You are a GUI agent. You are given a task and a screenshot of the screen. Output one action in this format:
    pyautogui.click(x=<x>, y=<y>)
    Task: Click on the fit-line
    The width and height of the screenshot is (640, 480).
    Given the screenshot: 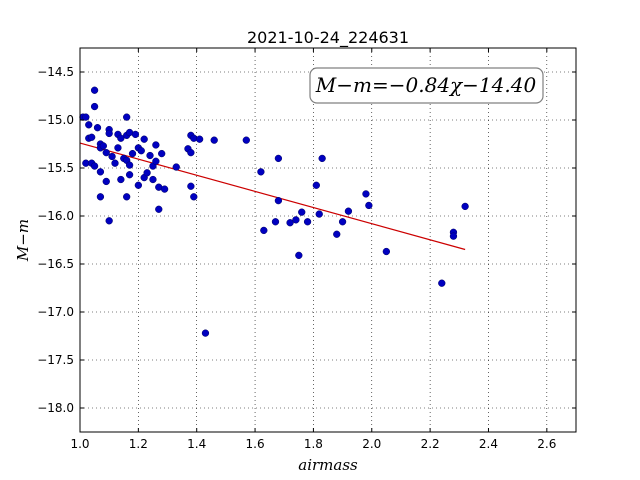 What is the action you would take?
    pyautogui.click(x=272, y=196)
    